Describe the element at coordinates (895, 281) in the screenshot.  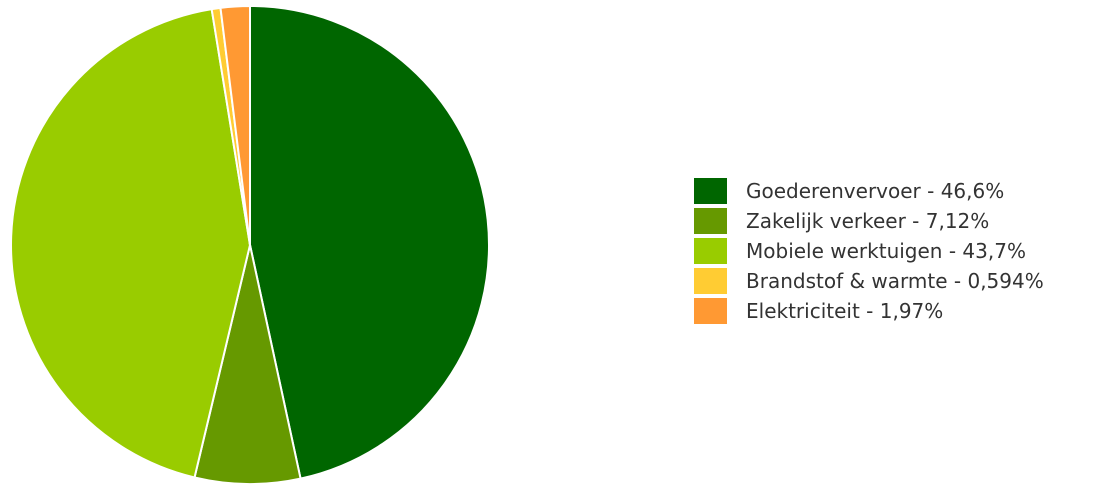
I see `legend-label-brandstof-warmte: Brandstof & warmte - 0,594%` at that location.